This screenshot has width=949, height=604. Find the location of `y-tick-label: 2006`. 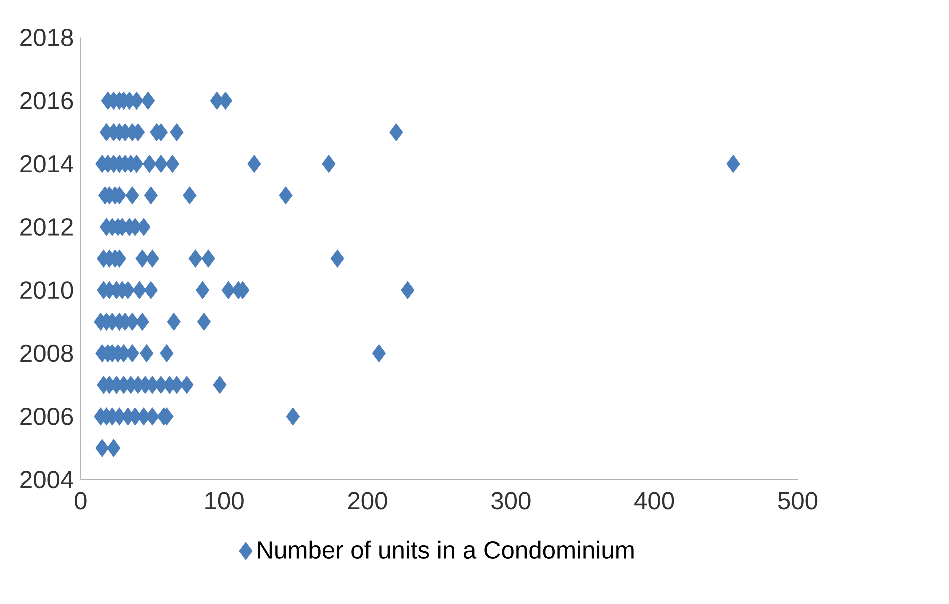

y-tick-label: 2006 is located at coordinates (47, 417).